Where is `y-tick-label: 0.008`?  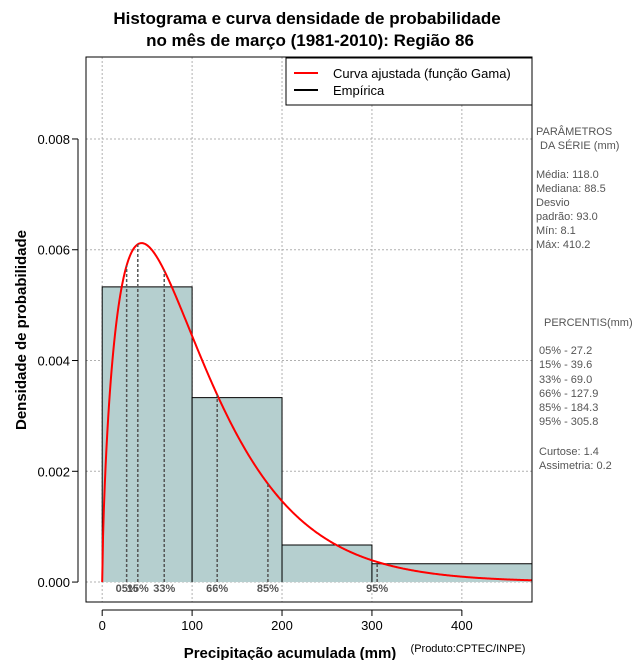
y-tick-label: 0.008 is located at coordinates (53, 139).